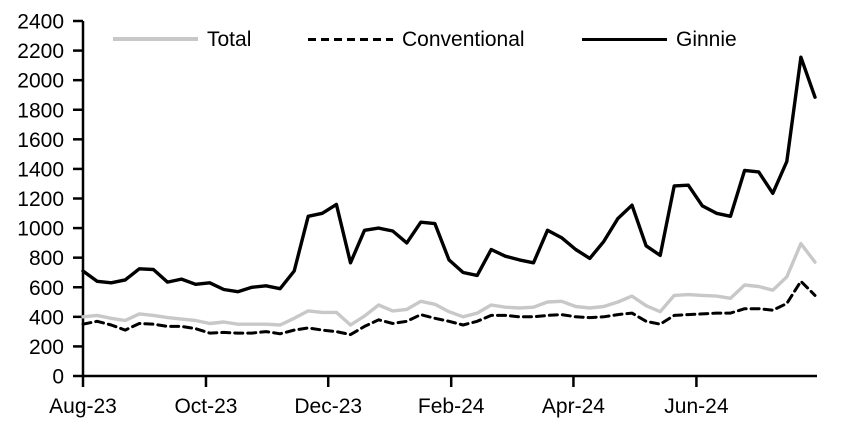 This screenshot has height=429, width=852. What do you see at coordinates (328, 406) in the screenshot?
I see `x-tick-label: Dec-23` at bounding box center [328, 406].